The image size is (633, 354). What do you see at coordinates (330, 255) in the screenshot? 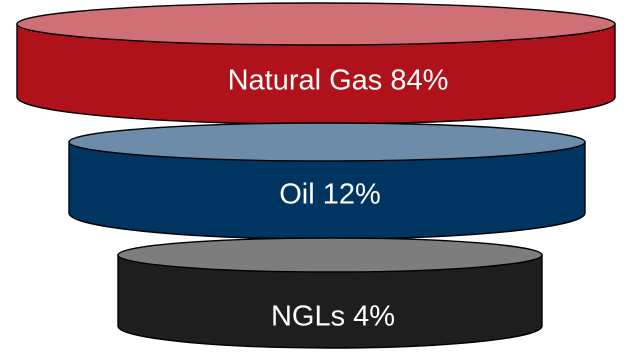
I see `tier-ngls-top` at bounding box center [330, 255].